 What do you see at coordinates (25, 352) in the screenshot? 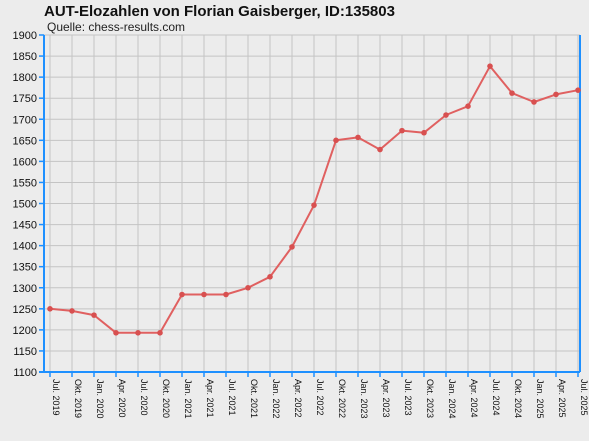
I see `y-tick-label: 1150` at bounding box center [25, 352].